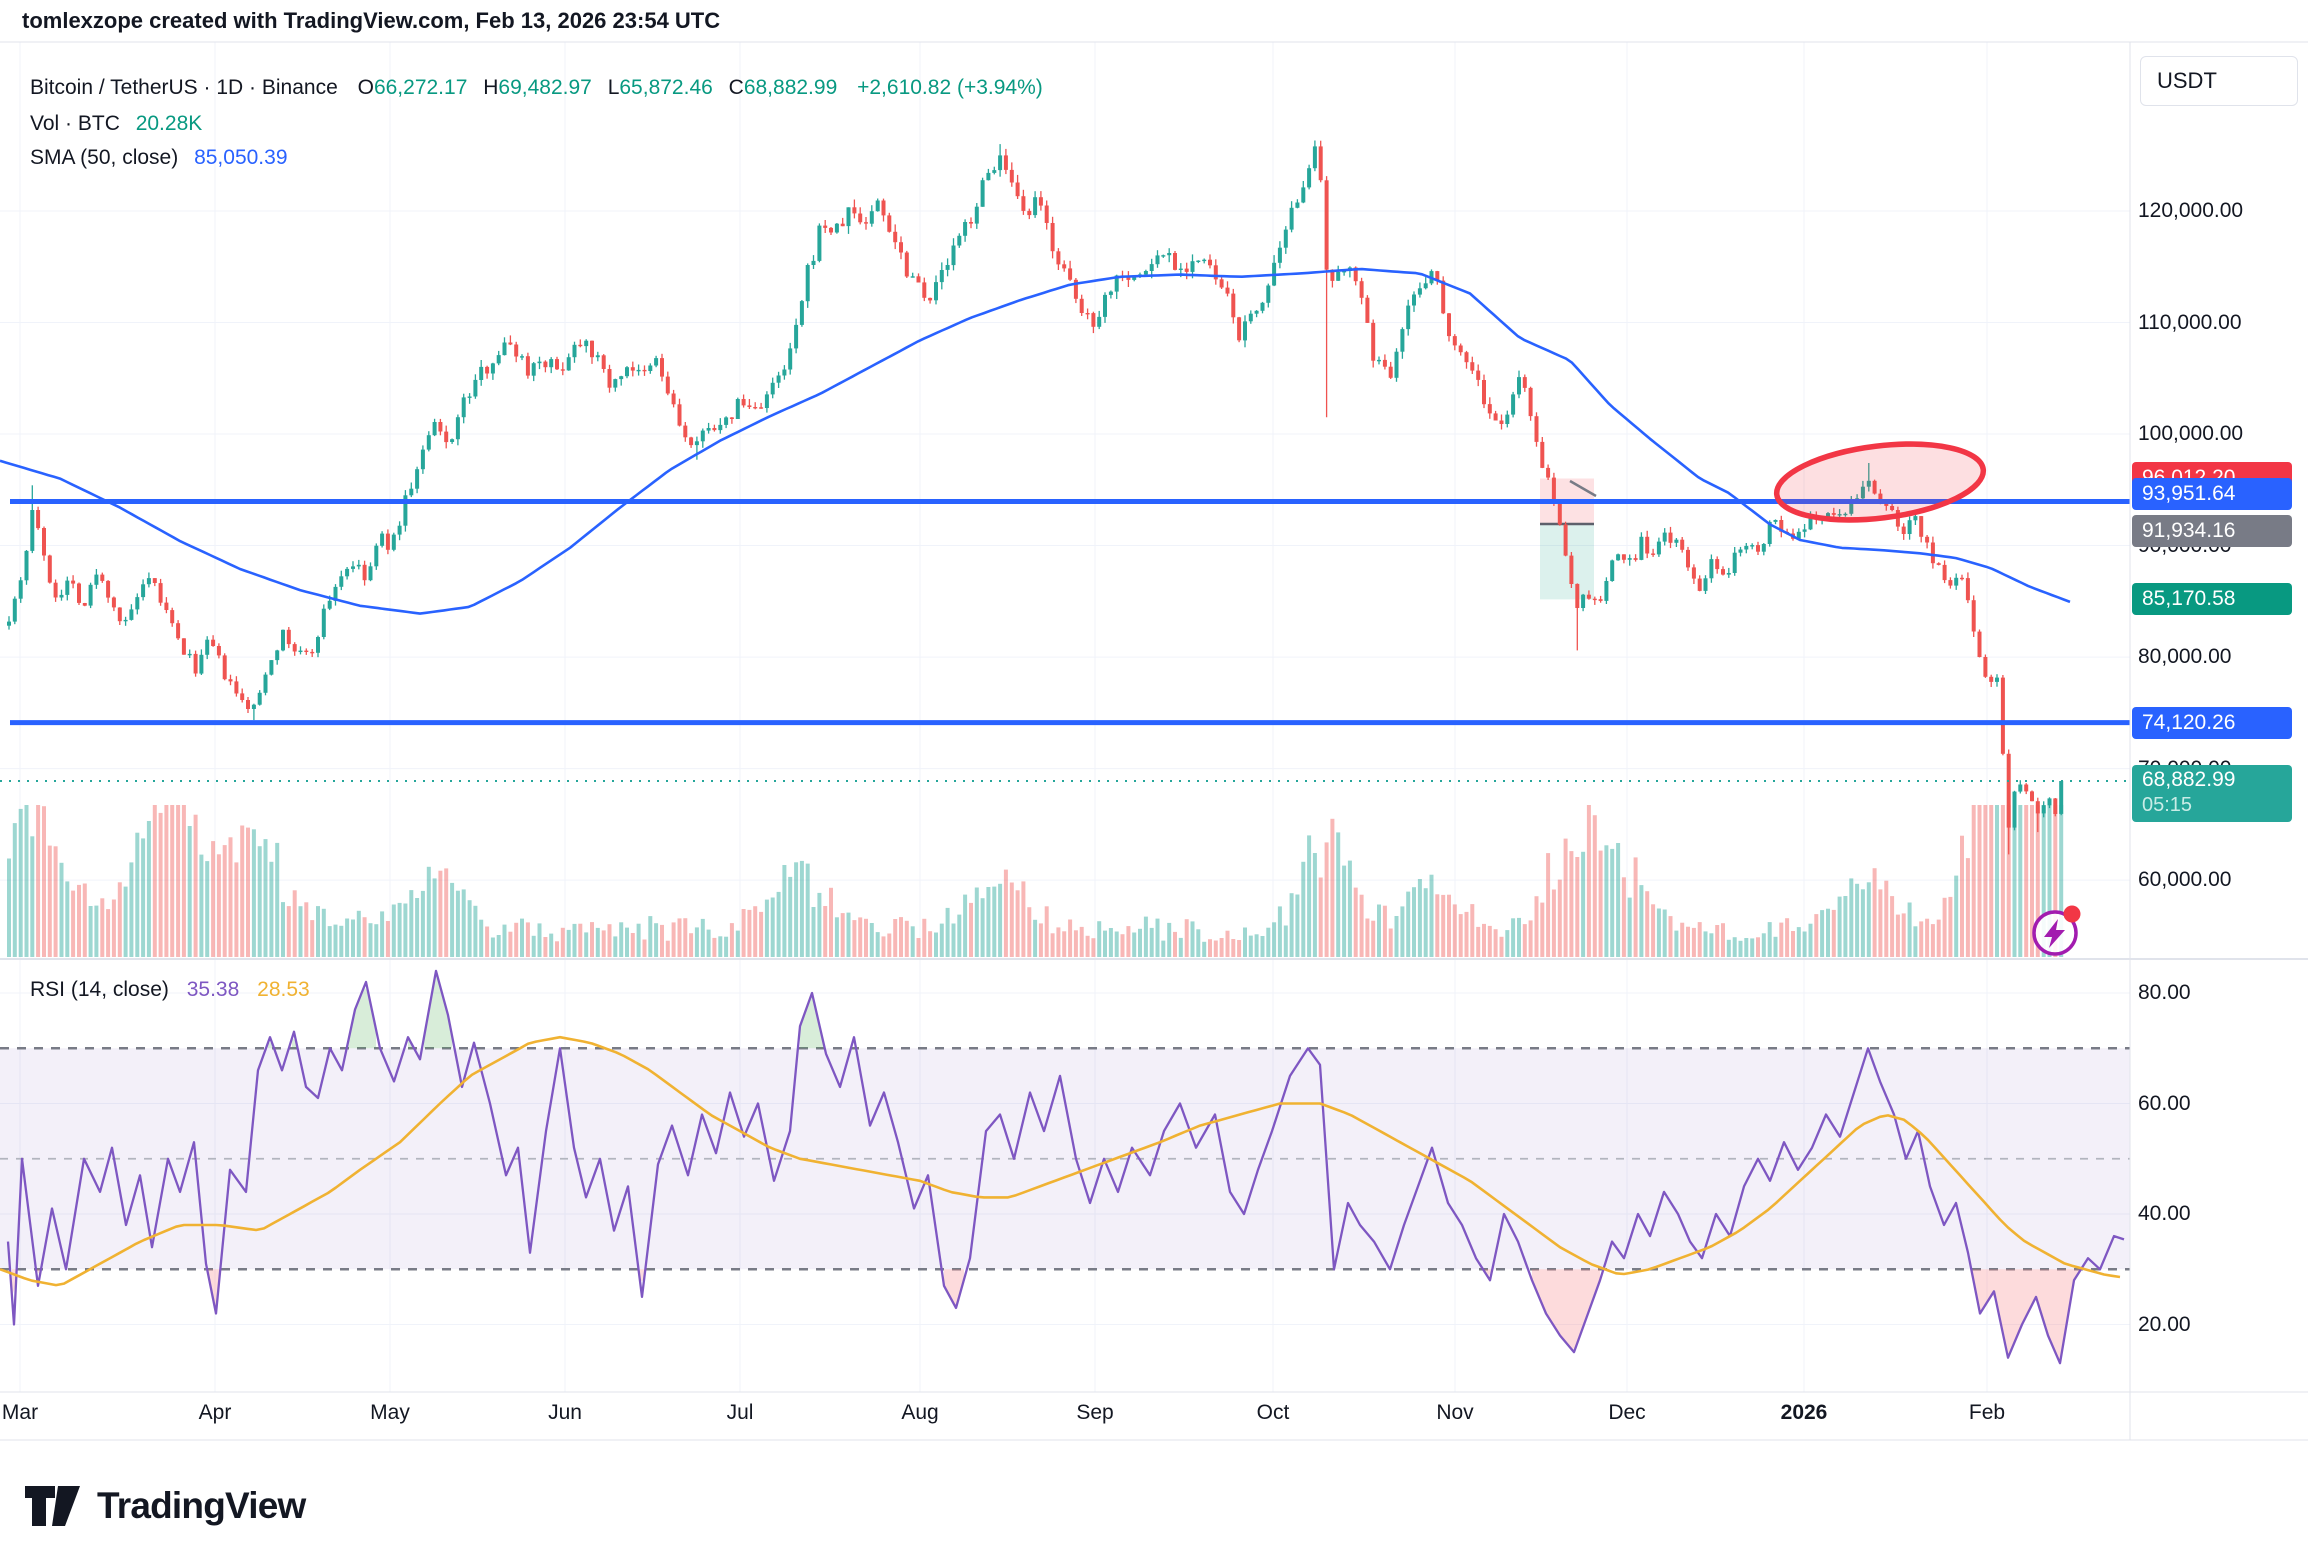 This screenshot has width=2308, height=1560. I want to click on price-level-label: 93,951.64, so click(2212, 494).